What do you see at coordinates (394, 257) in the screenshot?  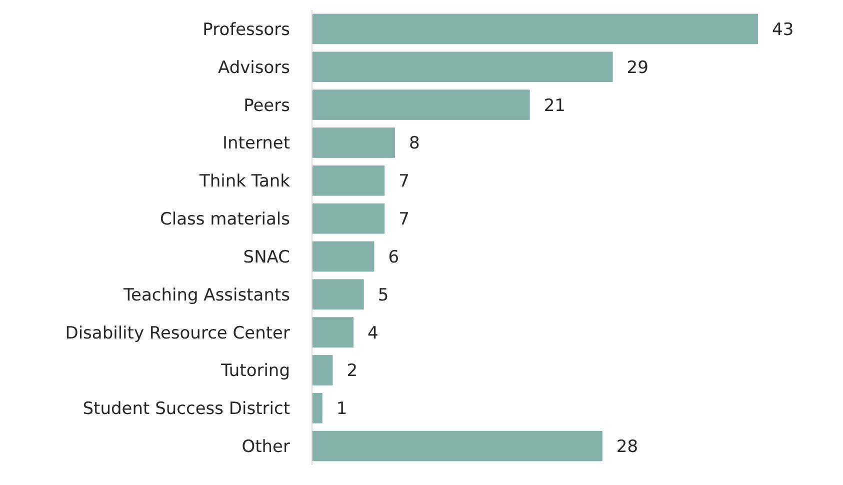 I see `data-label: 6` at bounding box center [394, 257].